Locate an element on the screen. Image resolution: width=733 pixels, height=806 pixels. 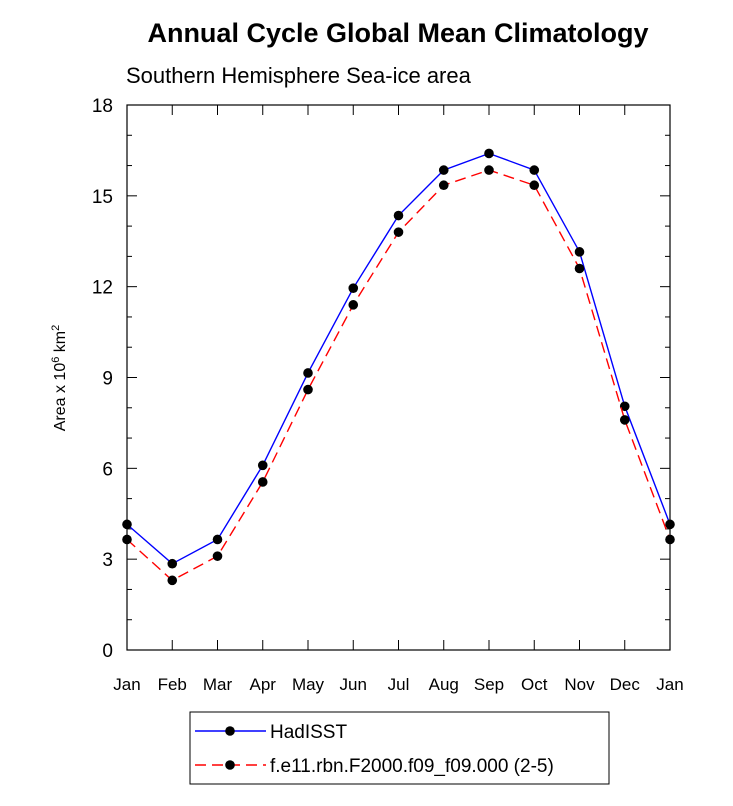
y-tick-label: 12 is located at coordinates (102, 288).